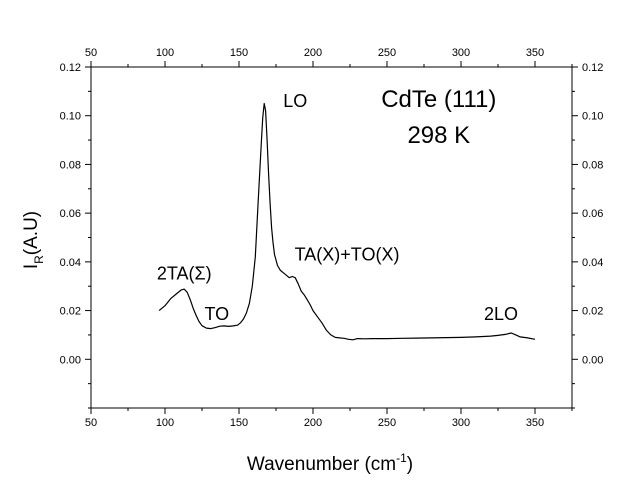 This screenshot has width=630, height=480. Describe the element at coordinates (239, 53) in the screenshot. I see `x-tick-label-top: 150` at that location.